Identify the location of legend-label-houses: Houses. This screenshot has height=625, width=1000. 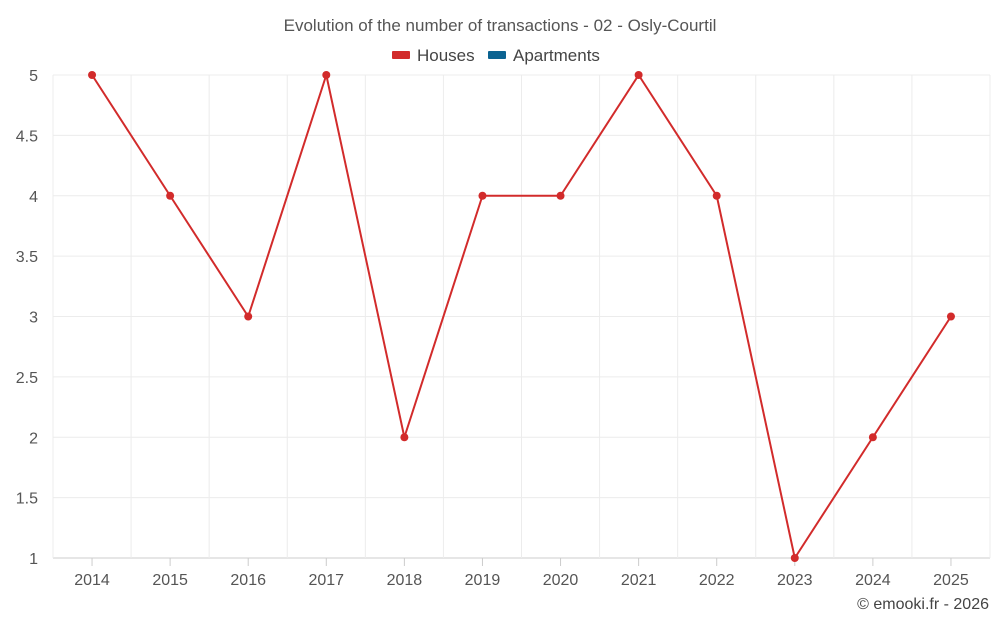
(446, 55).